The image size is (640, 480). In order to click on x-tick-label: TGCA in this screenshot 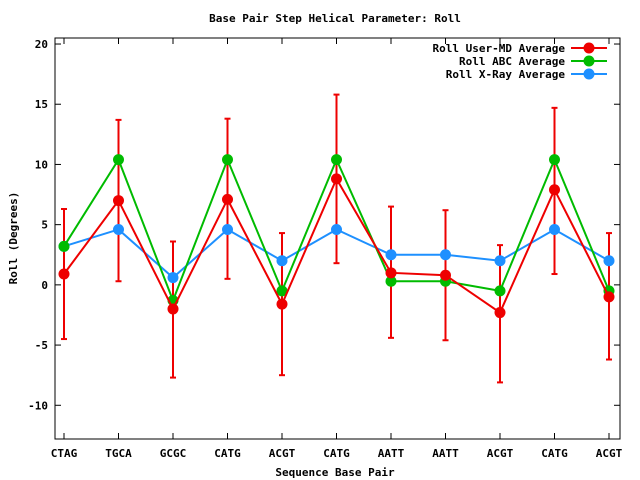, I will do `click(118, 453)`.